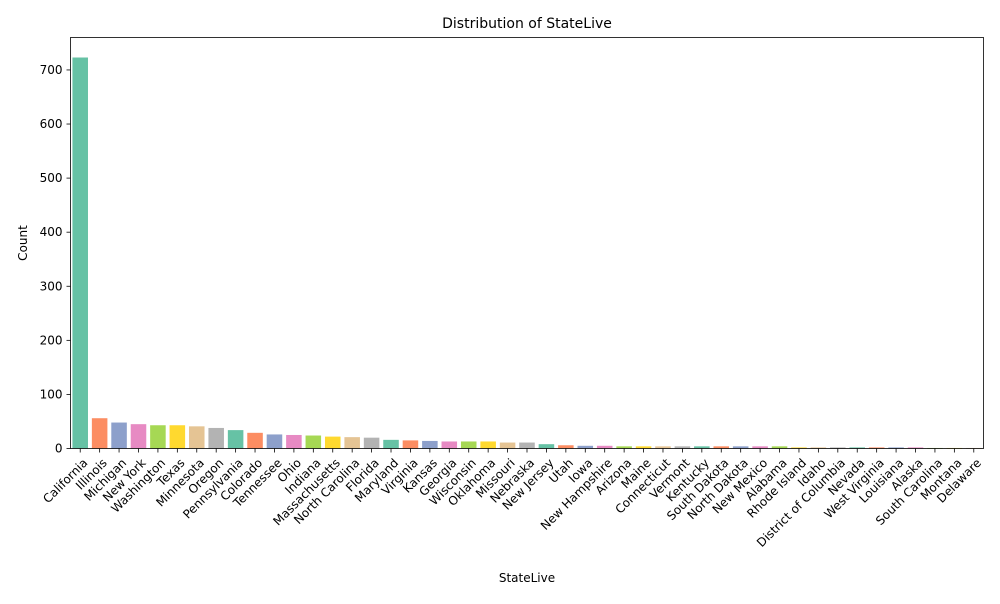 Image resolution: width=1000 pixels, height=604 pixels. Describe the element at coordinates (818, 448) in the screenshot. I see `bar-idaho` at that location.